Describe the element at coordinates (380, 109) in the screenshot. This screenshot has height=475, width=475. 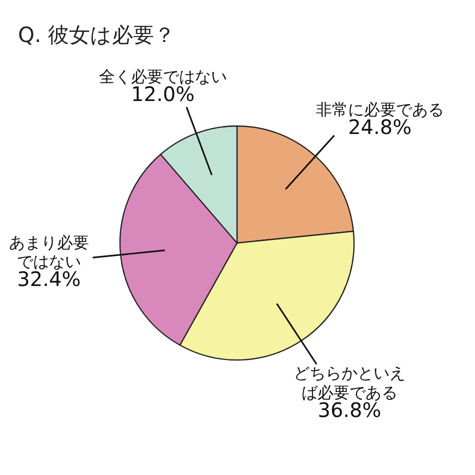
I see `slice-label: 非常に必要である` at that location.